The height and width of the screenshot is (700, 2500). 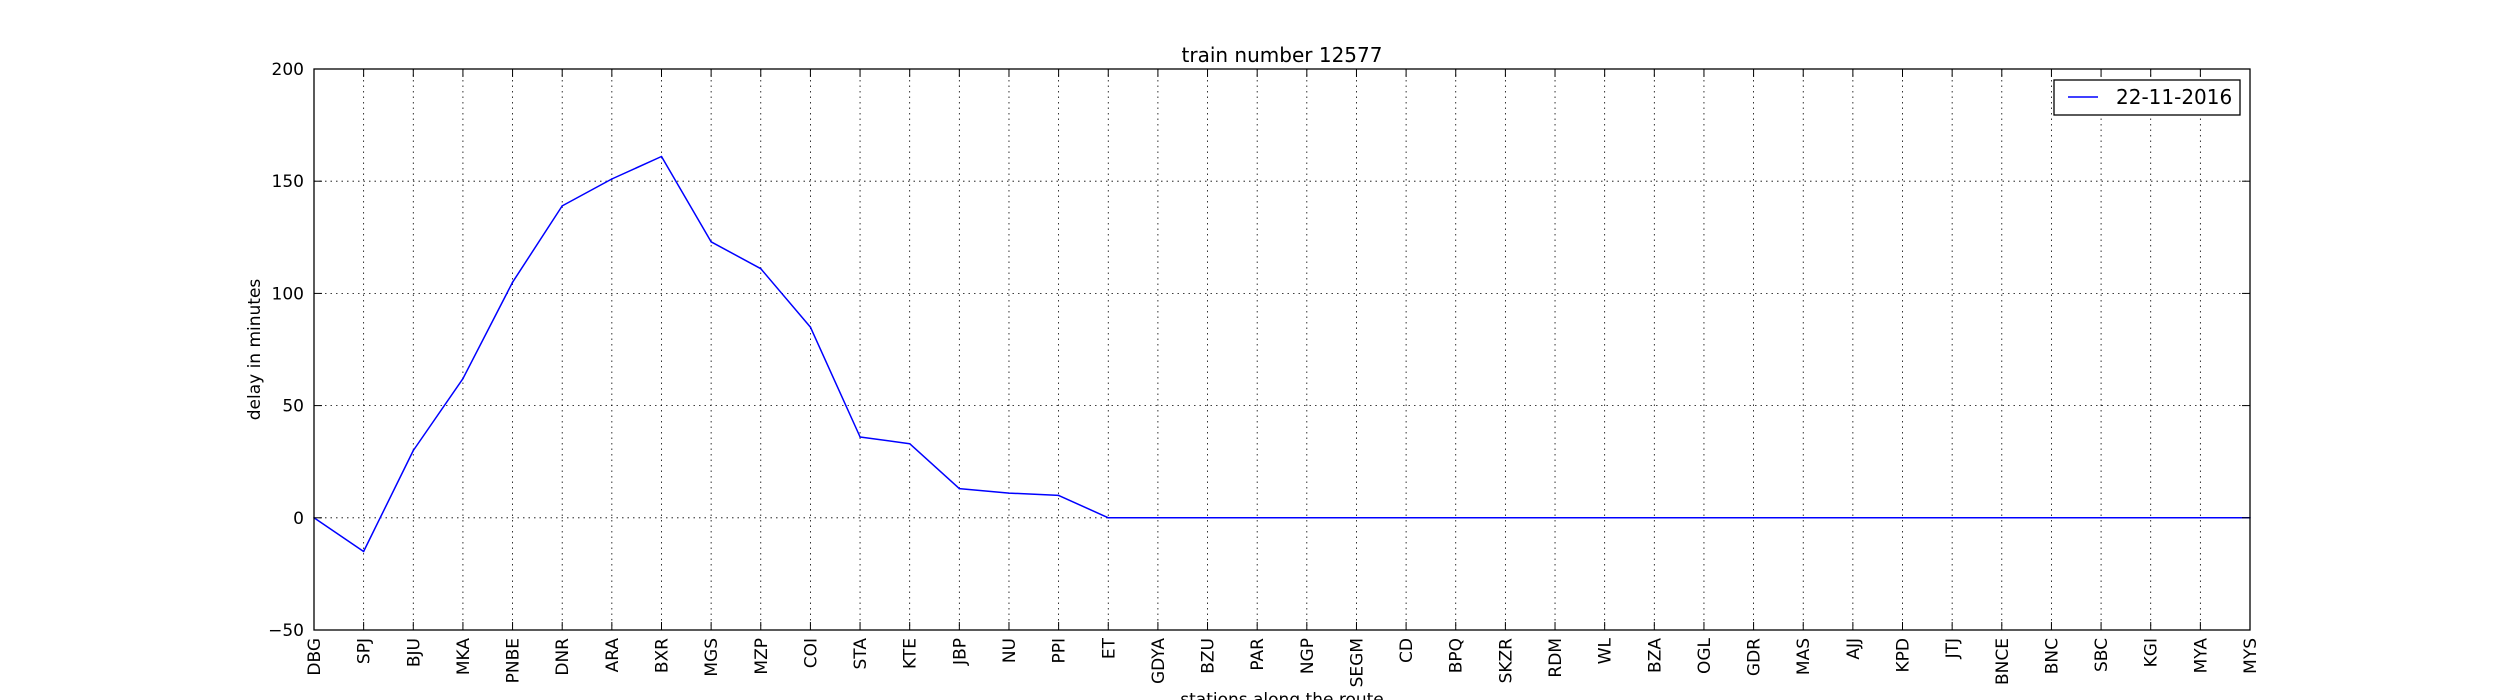 I want to click on chart-title: train number 12577, so click(x=1282, y=55).